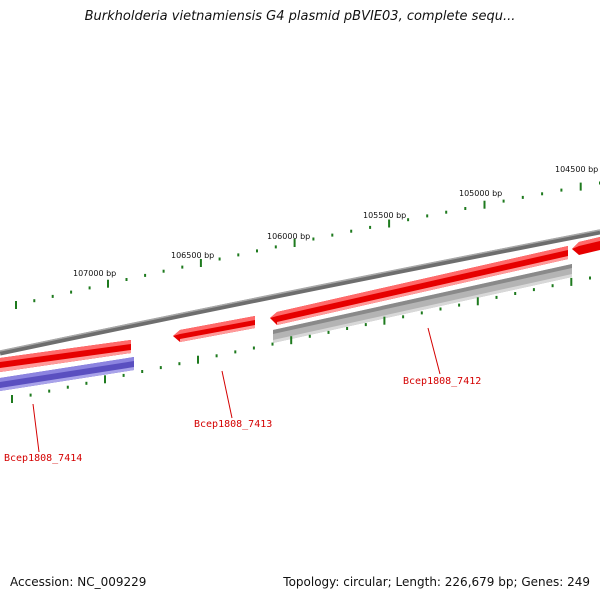 The width and height of the screenshot is (600, 600). I want to click on scale-label-105000: 105000 bp, so click(480, 193).